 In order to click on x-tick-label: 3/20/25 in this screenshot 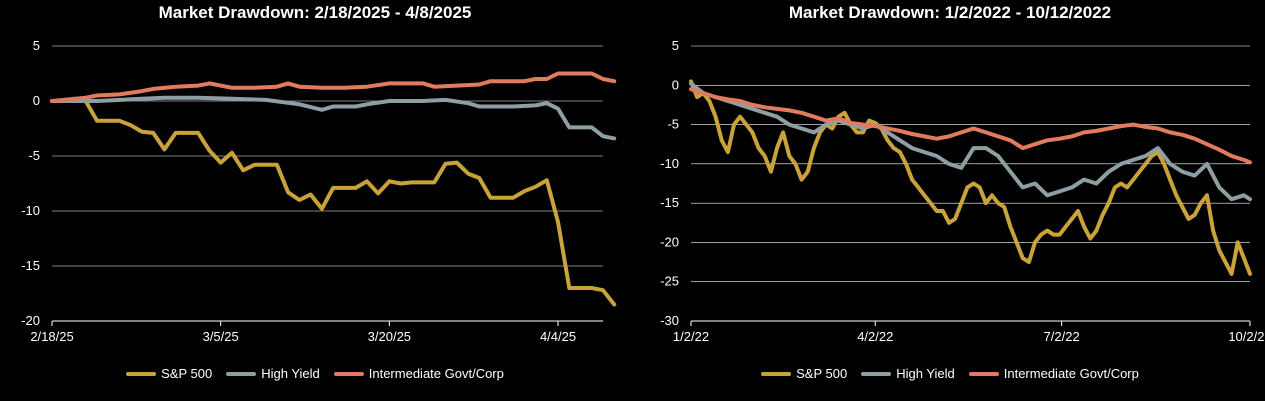, I will do `click(389, 336)`.